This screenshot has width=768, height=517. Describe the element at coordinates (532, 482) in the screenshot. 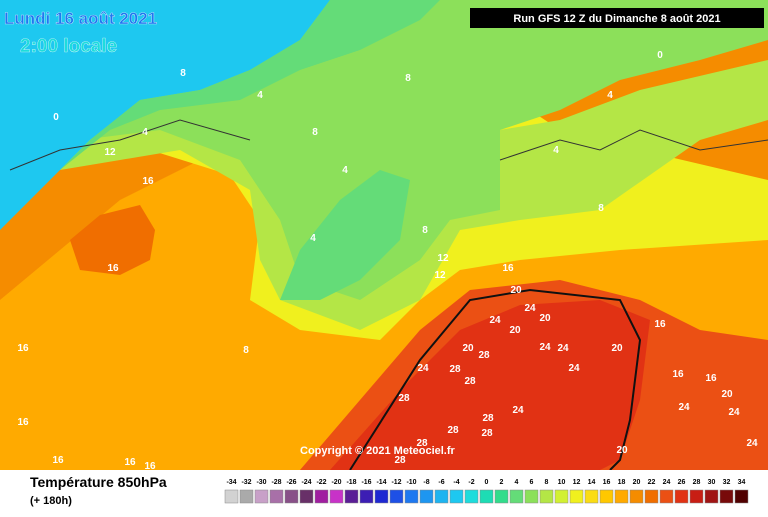

I see `scale-label: 6` at that location.